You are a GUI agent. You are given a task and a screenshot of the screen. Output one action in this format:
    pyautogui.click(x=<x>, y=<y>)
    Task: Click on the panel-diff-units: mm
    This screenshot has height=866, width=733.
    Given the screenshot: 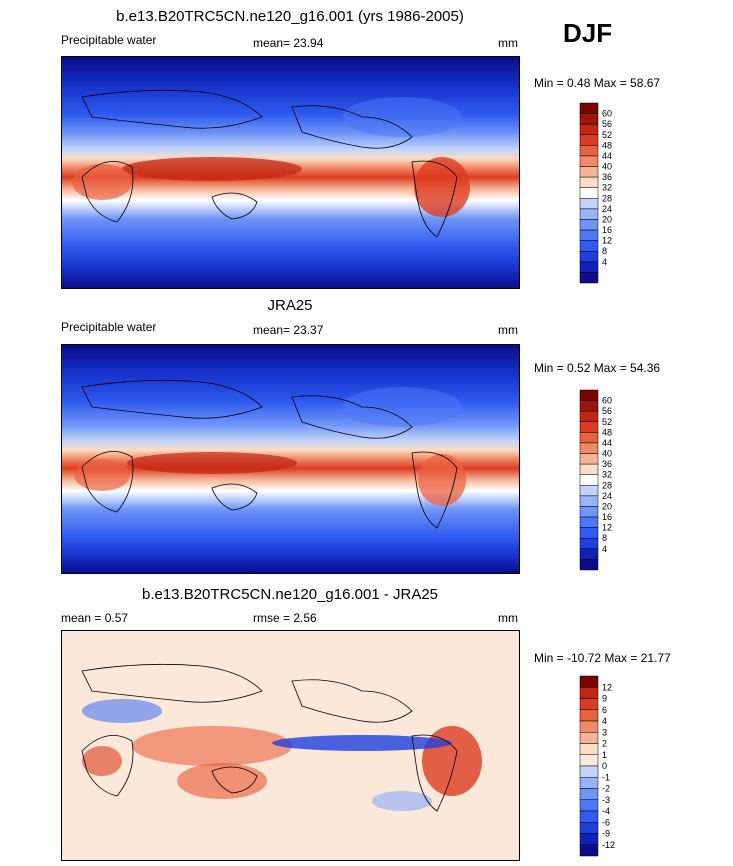 What is the action you would take?
    pyautogui.click(x=508, y=618)
    